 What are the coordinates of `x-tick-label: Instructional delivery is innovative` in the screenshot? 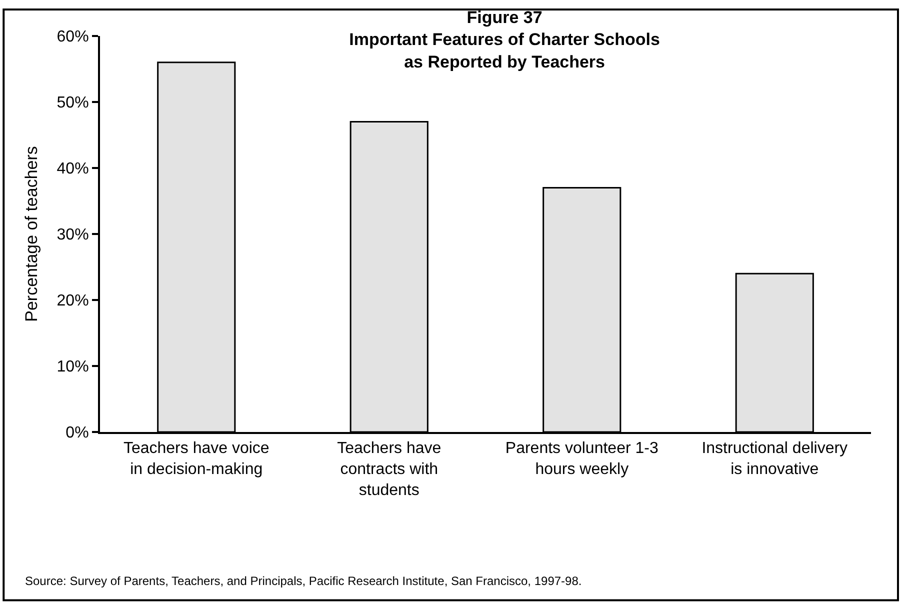 It's located at (775, 459).